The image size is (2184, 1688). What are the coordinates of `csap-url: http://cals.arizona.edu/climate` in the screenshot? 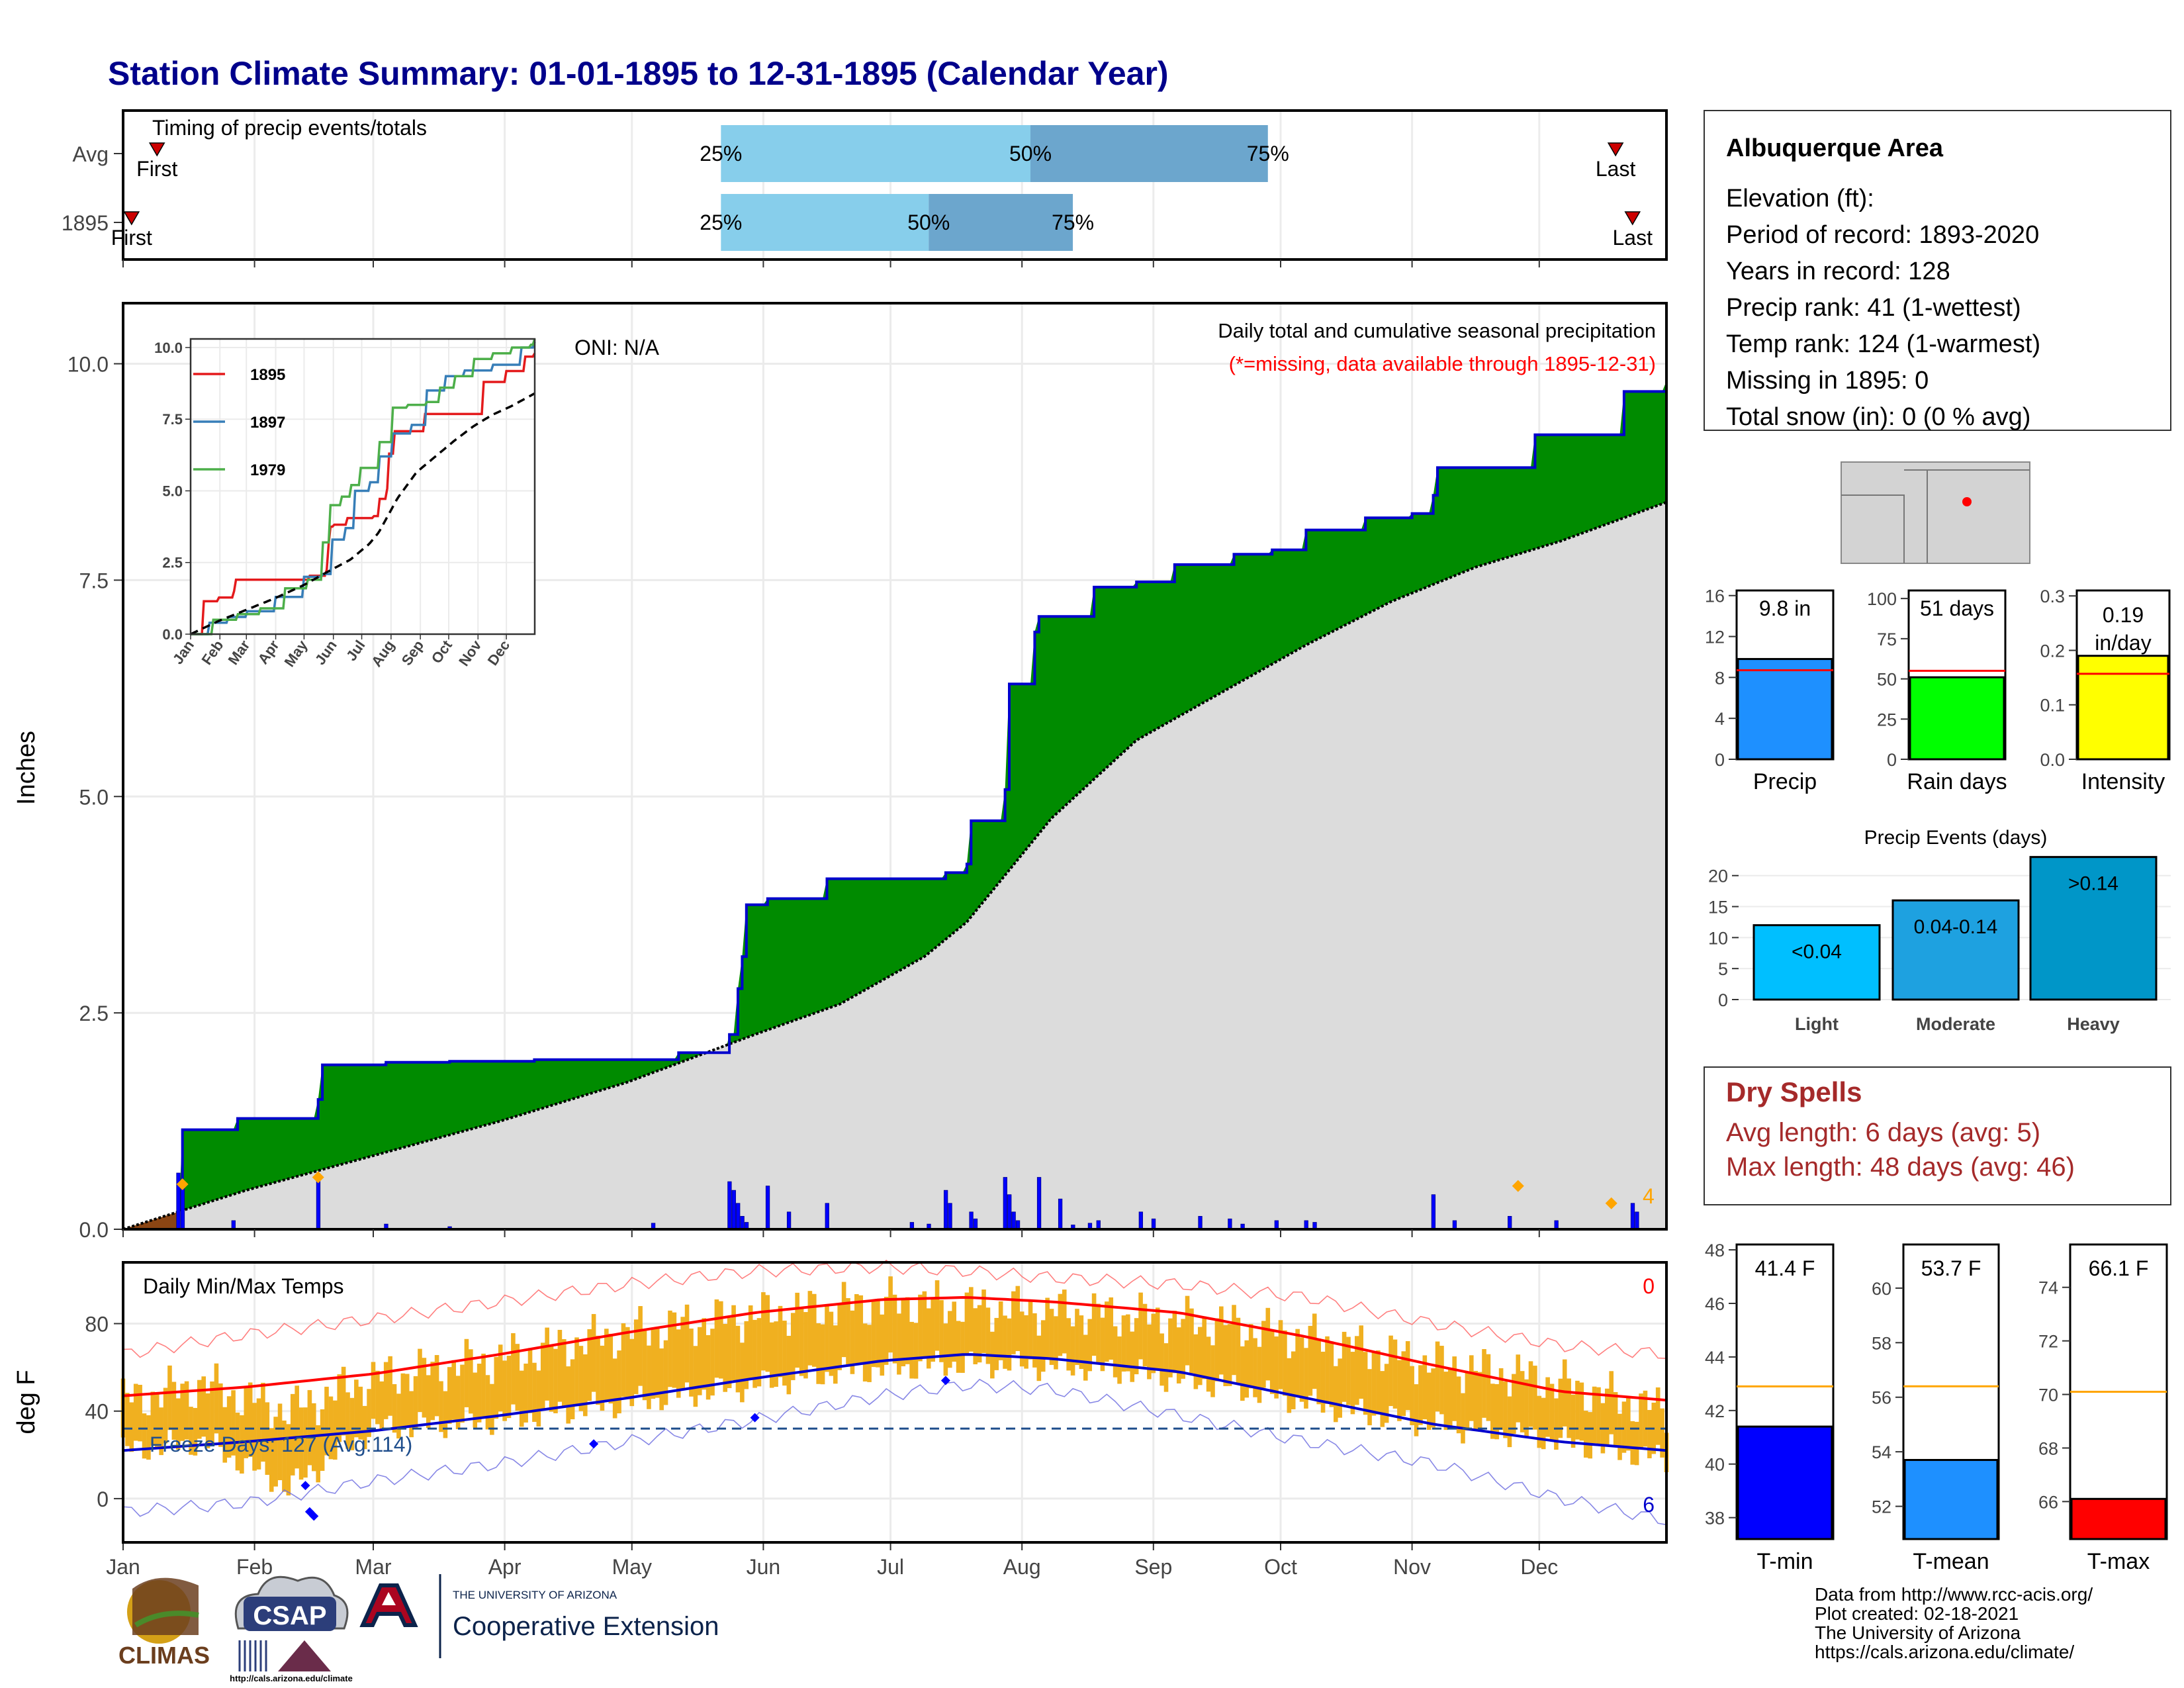 It's located at (291, 1678).